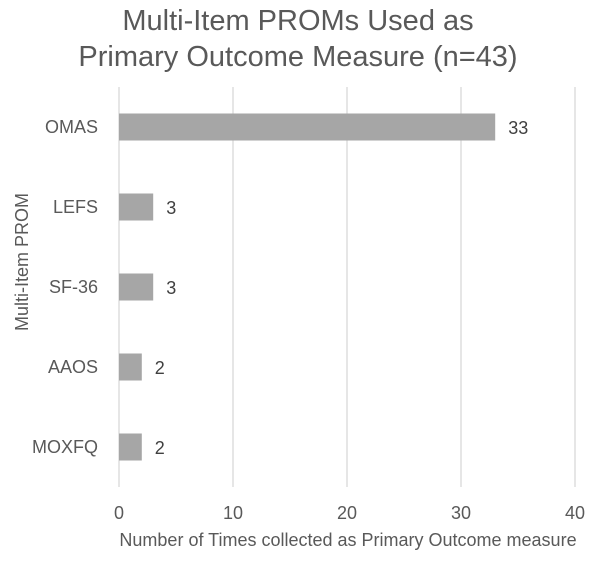 This screenshot has height=576, width=596. I want to click on x-tick-label: 20, so click(347, 513).